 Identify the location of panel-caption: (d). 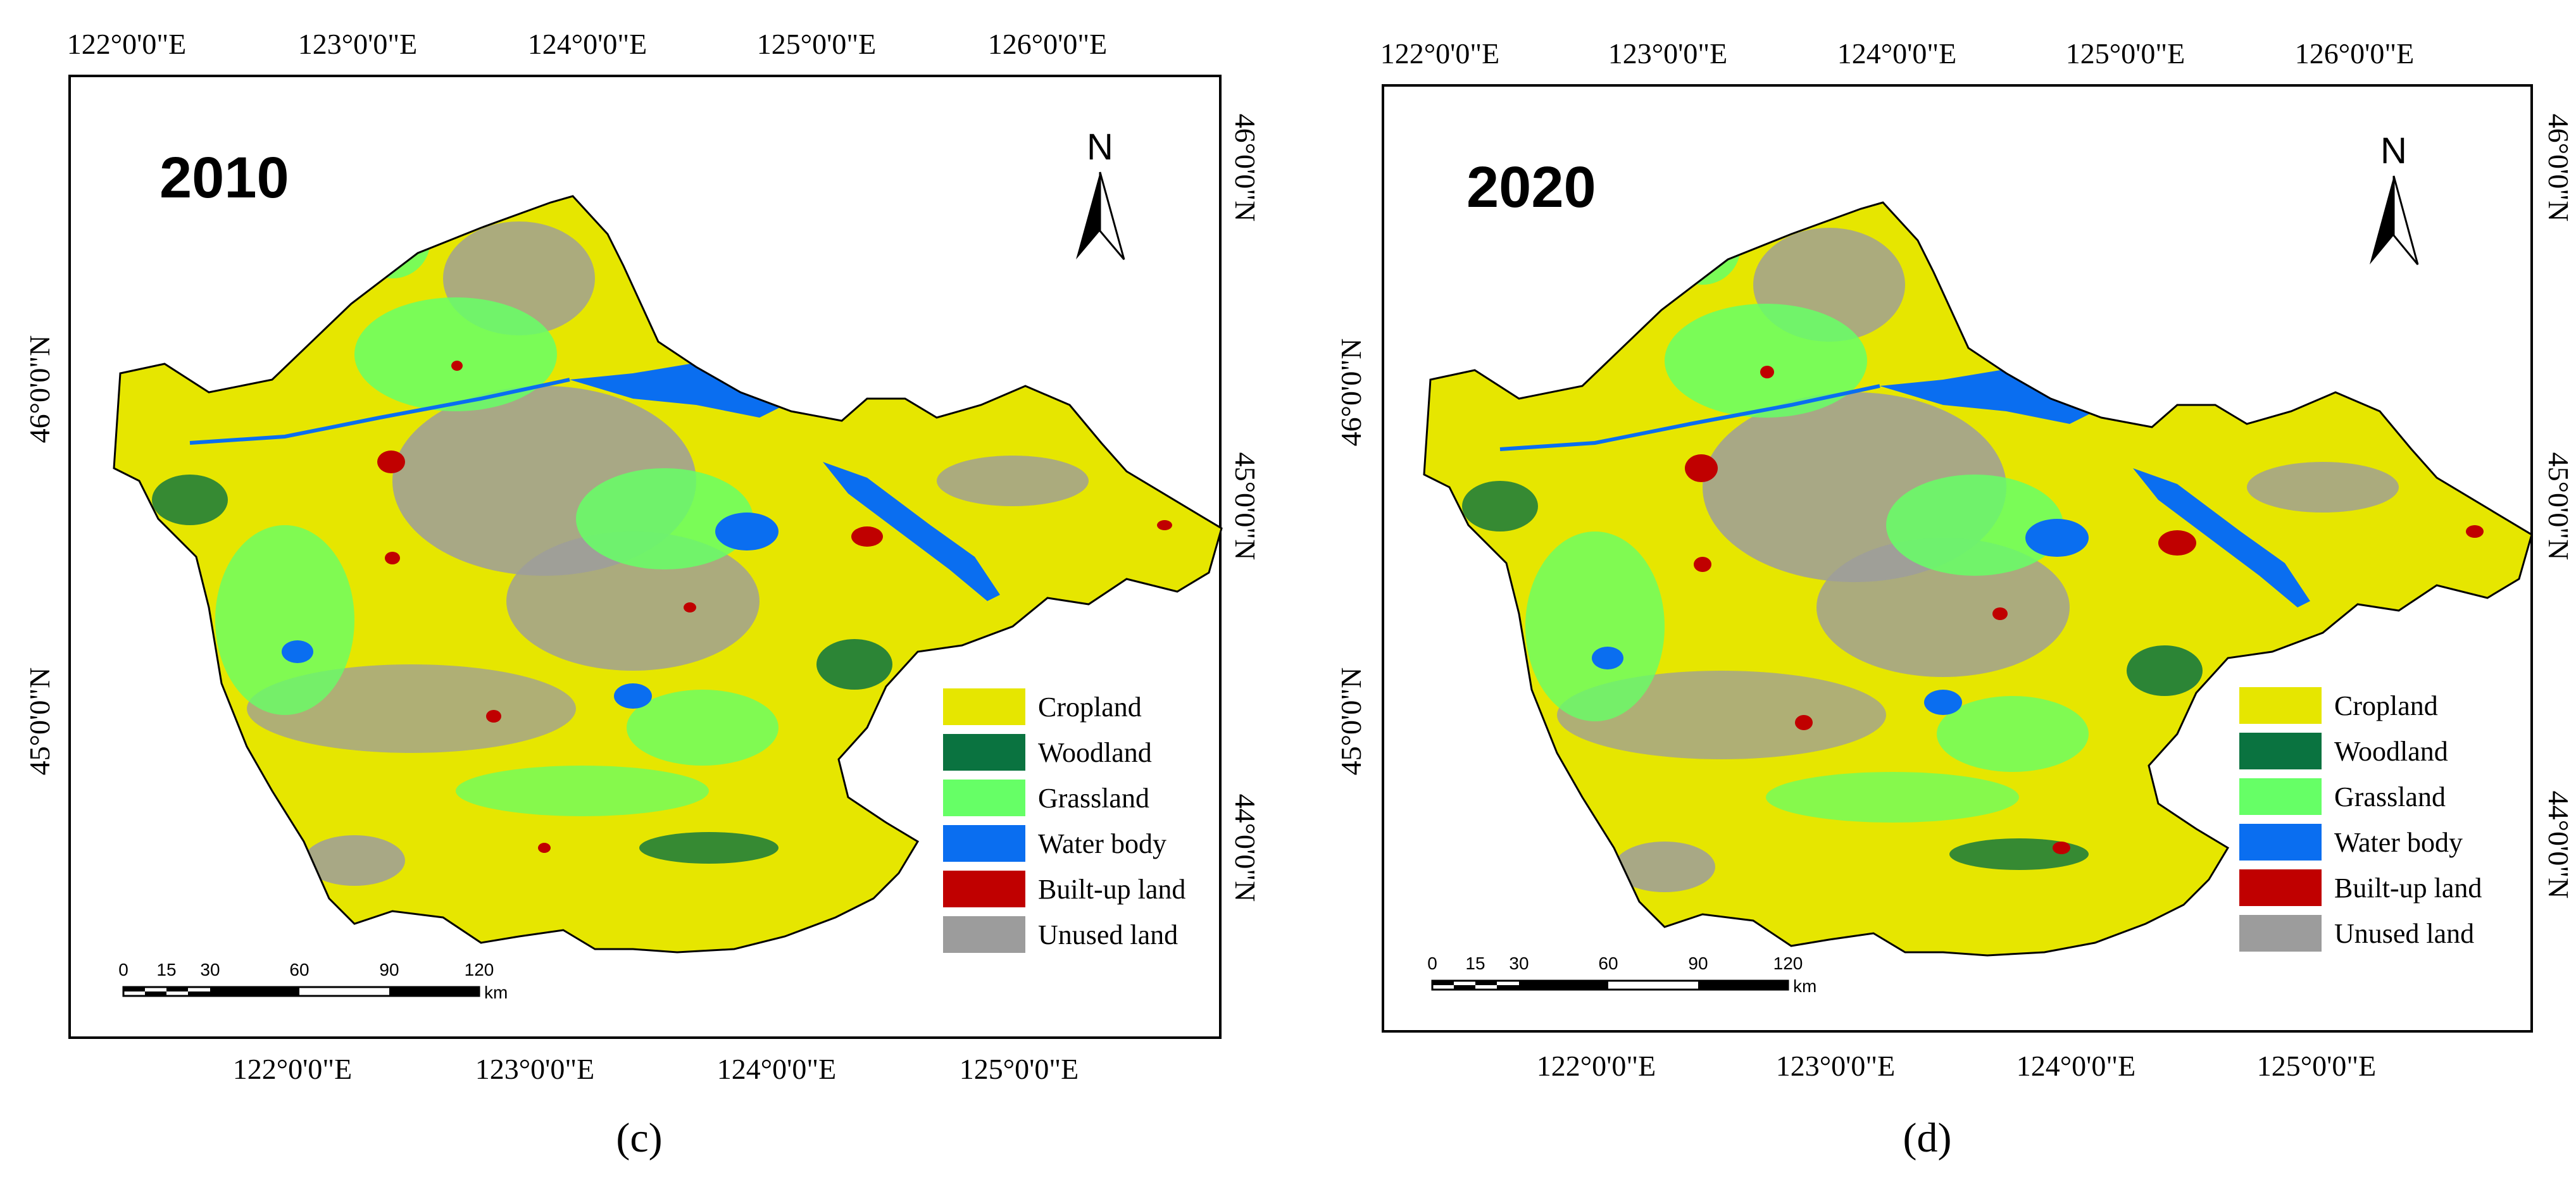
(1927, 1138).